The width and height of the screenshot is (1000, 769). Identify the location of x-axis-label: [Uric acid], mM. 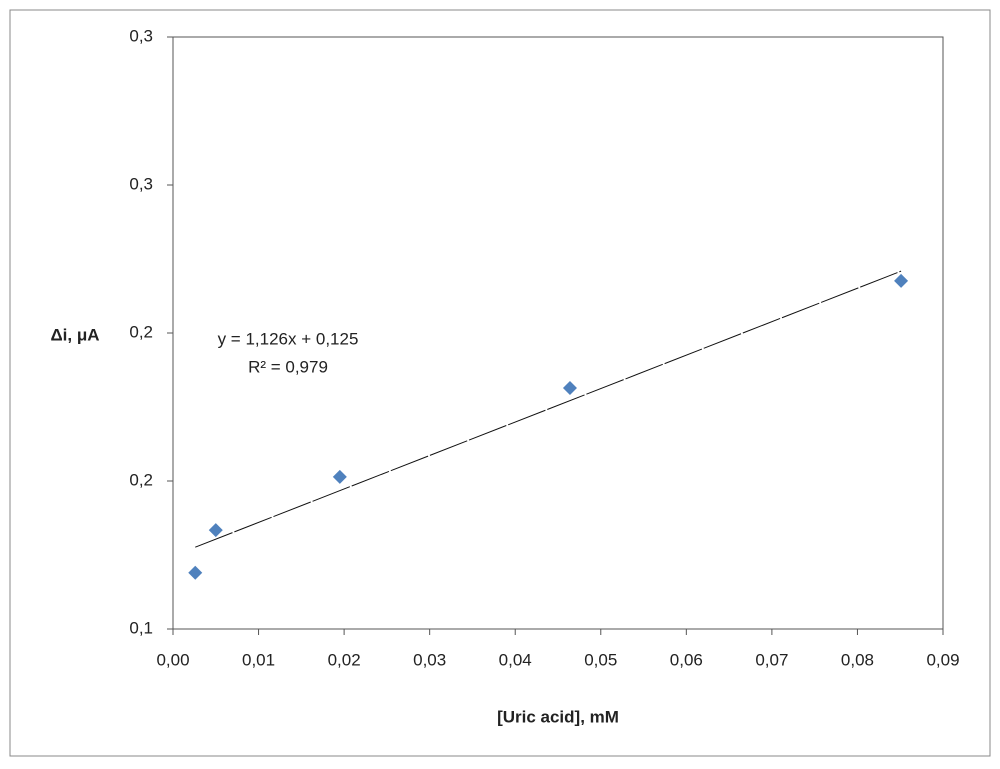
(558, 716).